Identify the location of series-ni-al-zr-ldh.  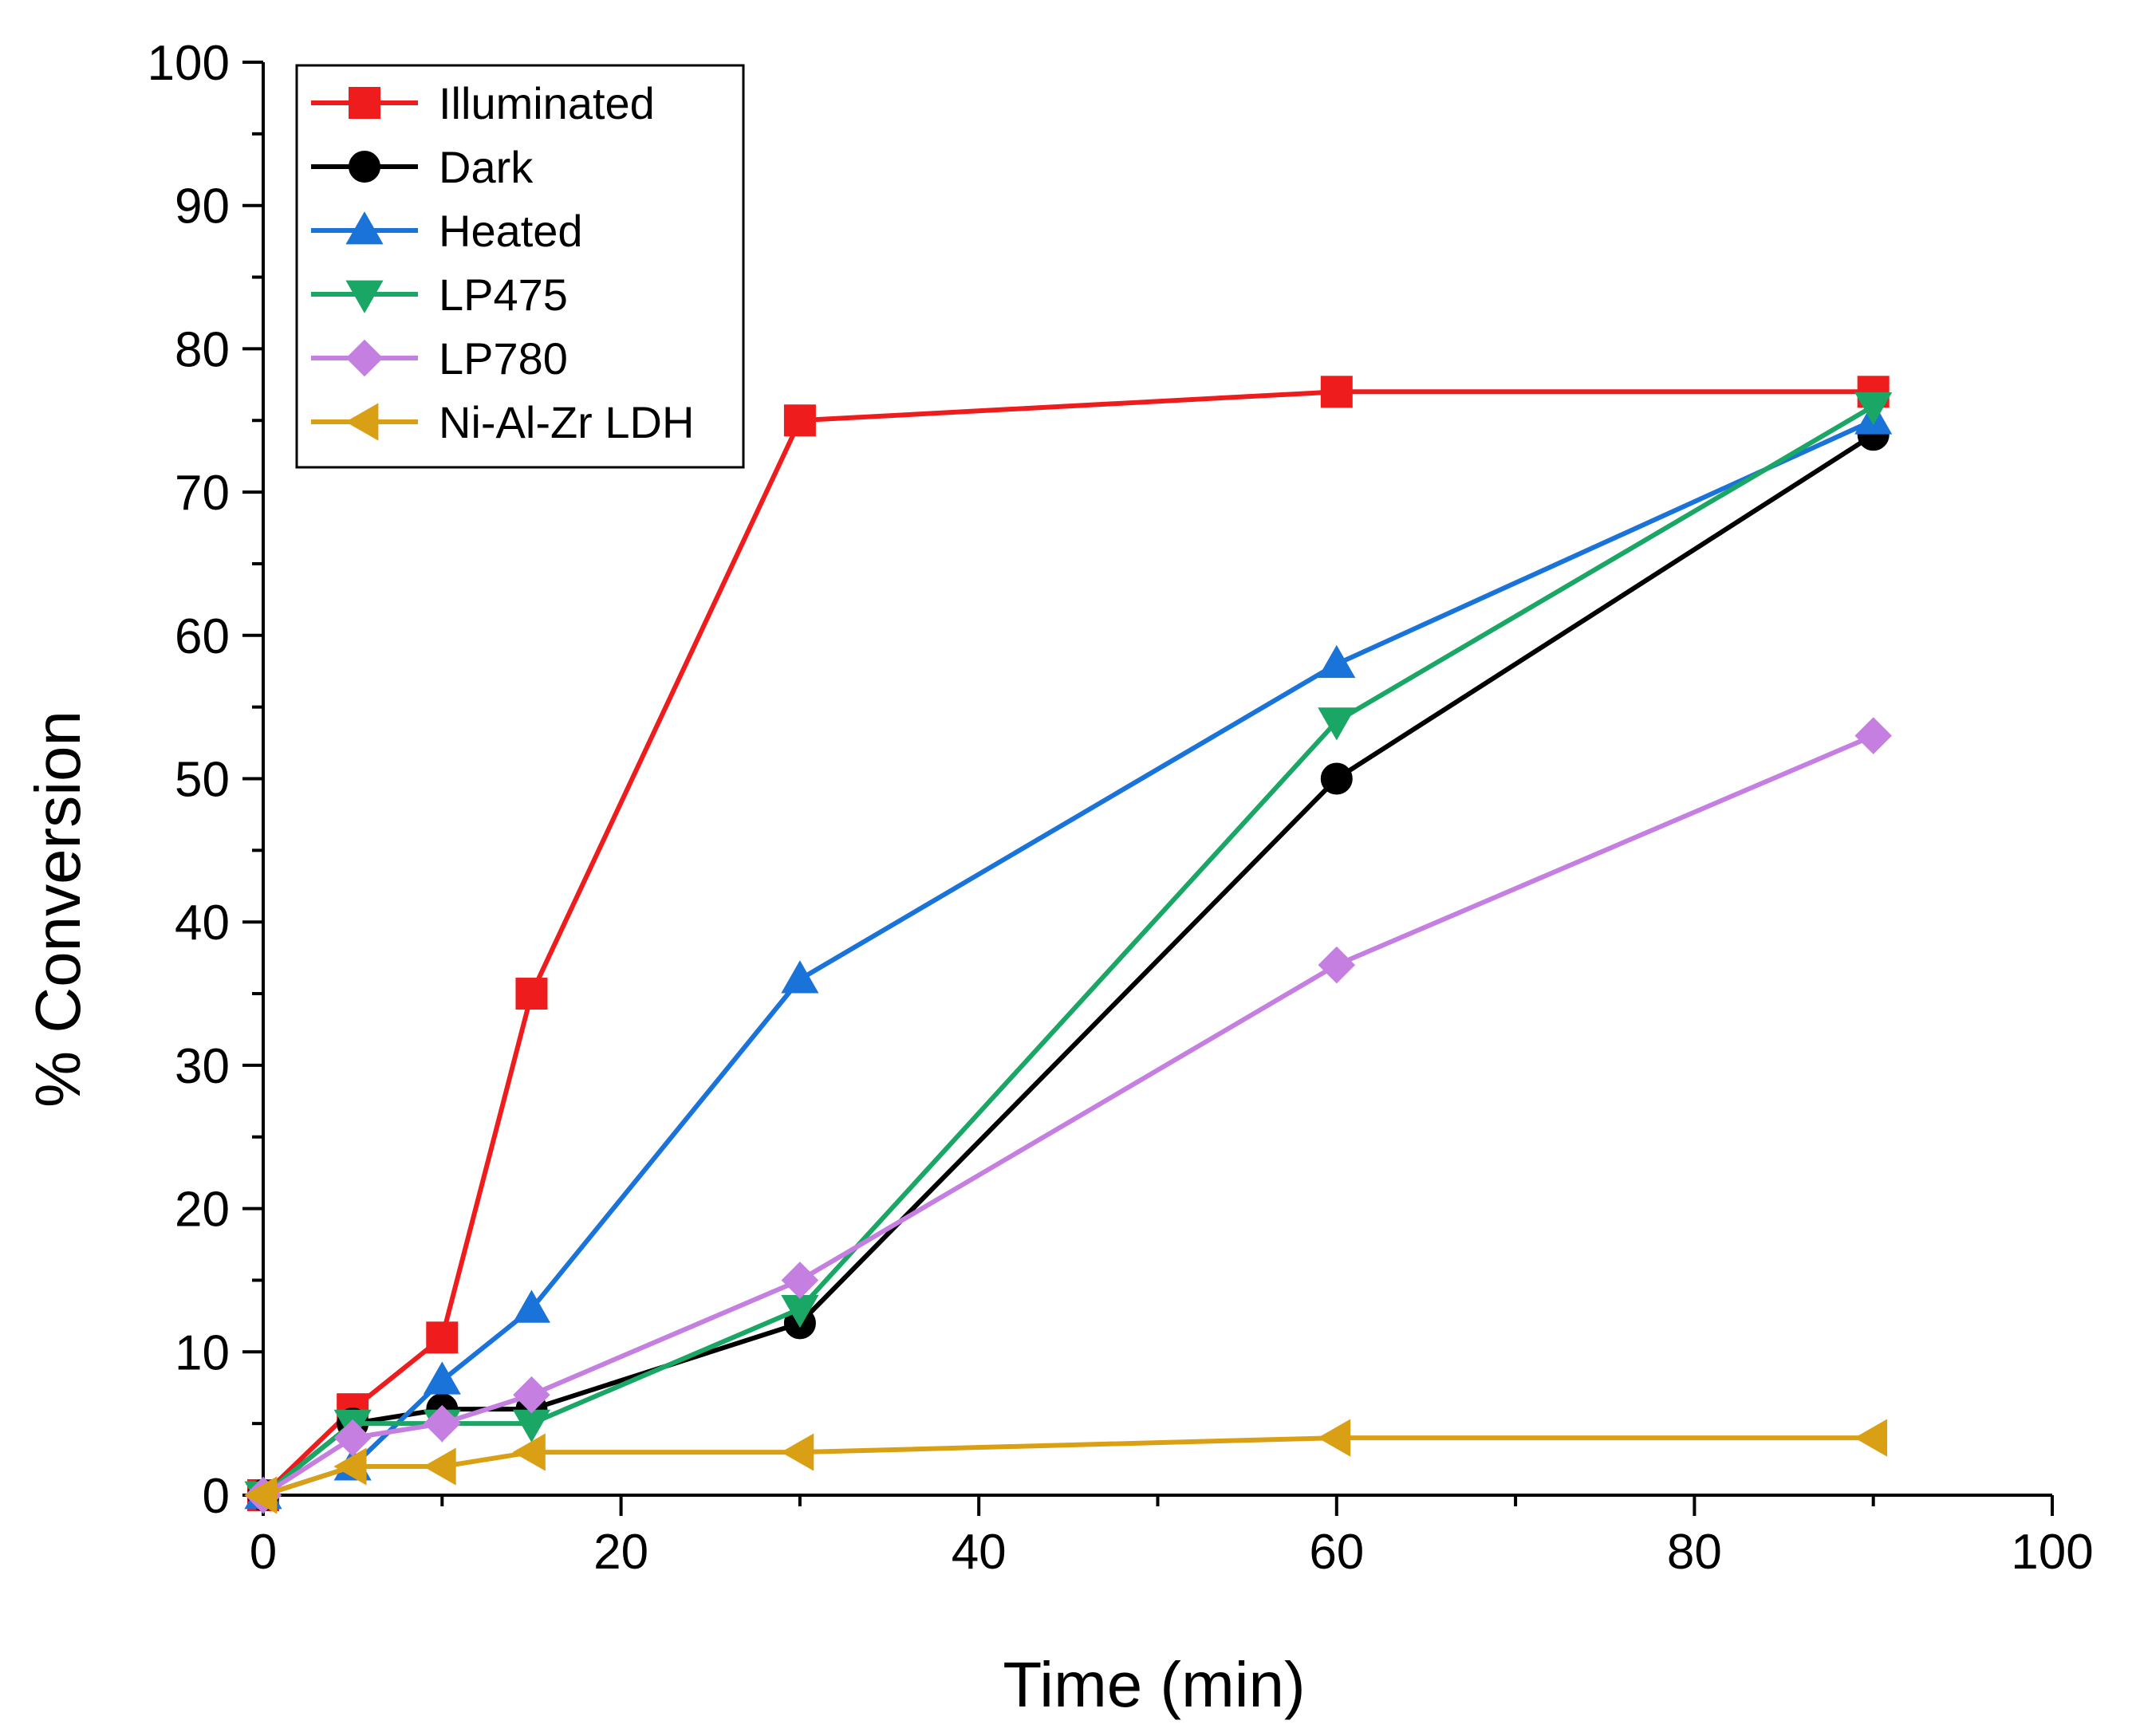
(1066, 1467).